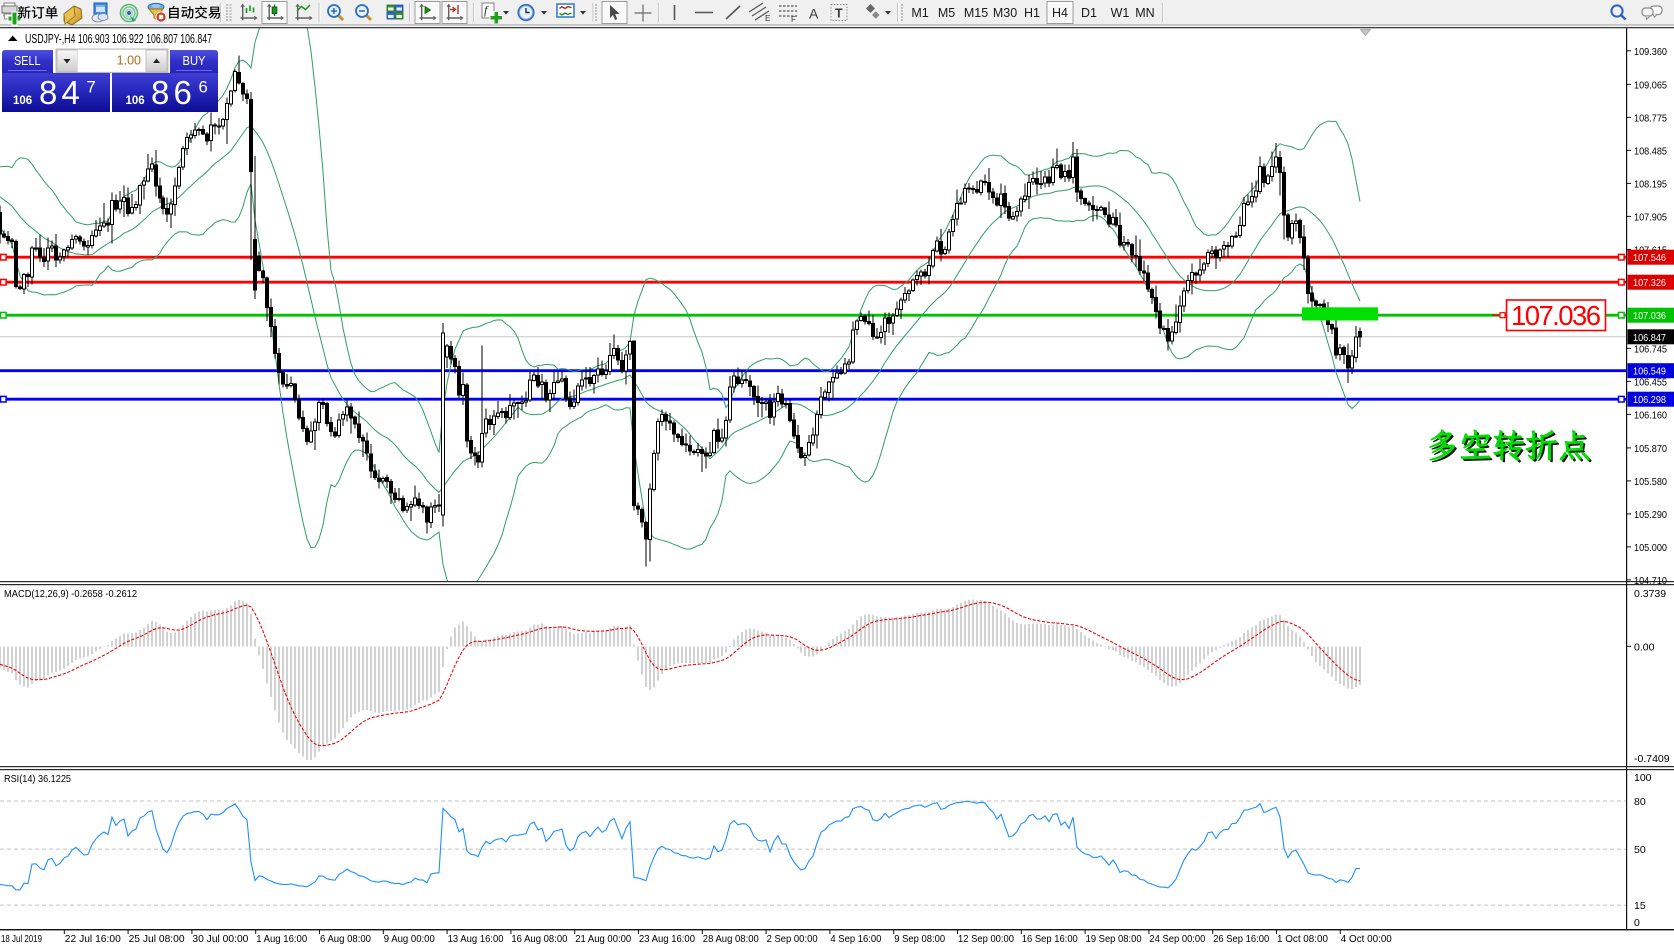 This screenshot has width=1674, height=949. Describe the element at coordinates (1650, 515) in the screenshot. I see `svg-text: 105.290` at that location.